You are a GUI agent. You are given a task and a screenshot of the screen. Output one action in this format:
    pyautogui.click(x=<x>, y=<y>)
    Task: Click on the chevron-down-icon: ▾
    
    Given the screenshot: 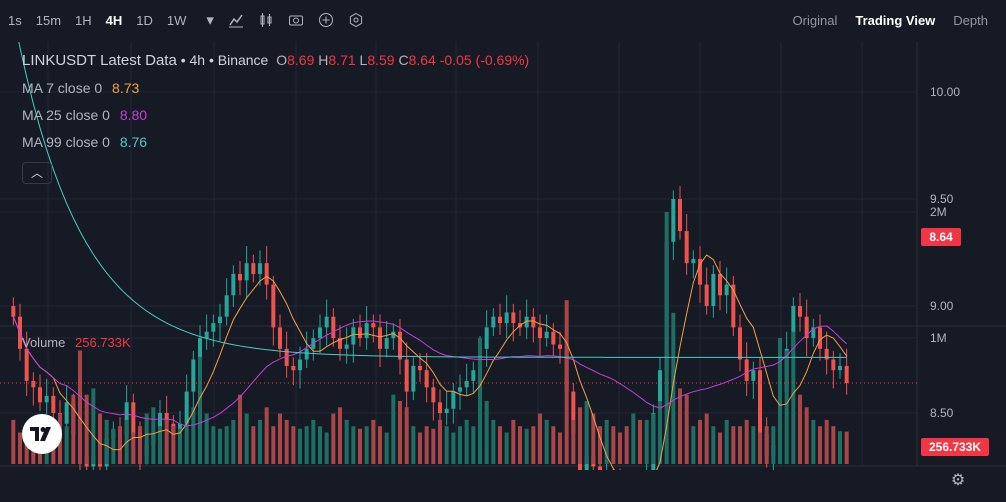 What is the action you would take?
    pyautogui.click(x=210, y=20)
    